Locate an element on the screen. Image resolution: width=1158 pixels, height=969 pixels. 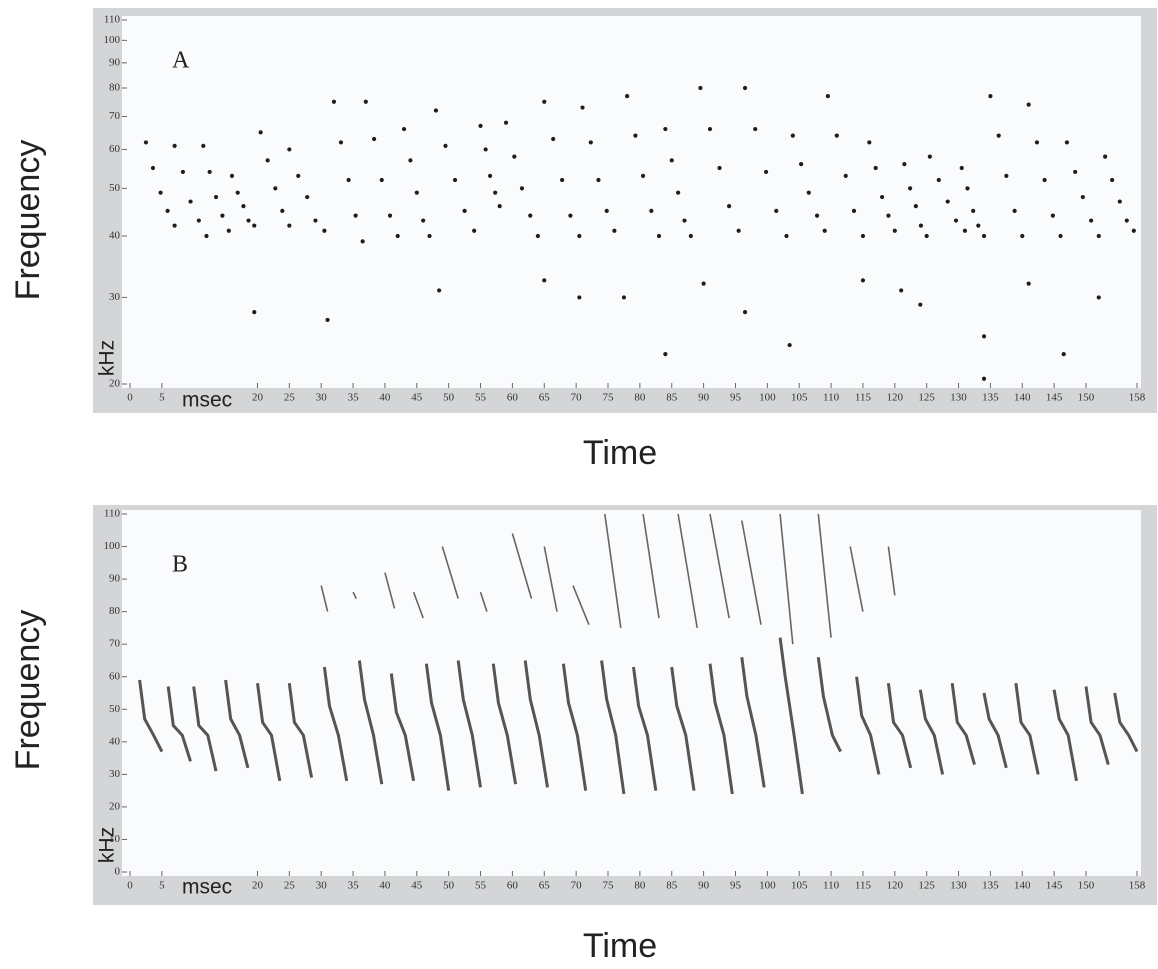
y-tick-label: 30 is located at coordinates (115, 774).